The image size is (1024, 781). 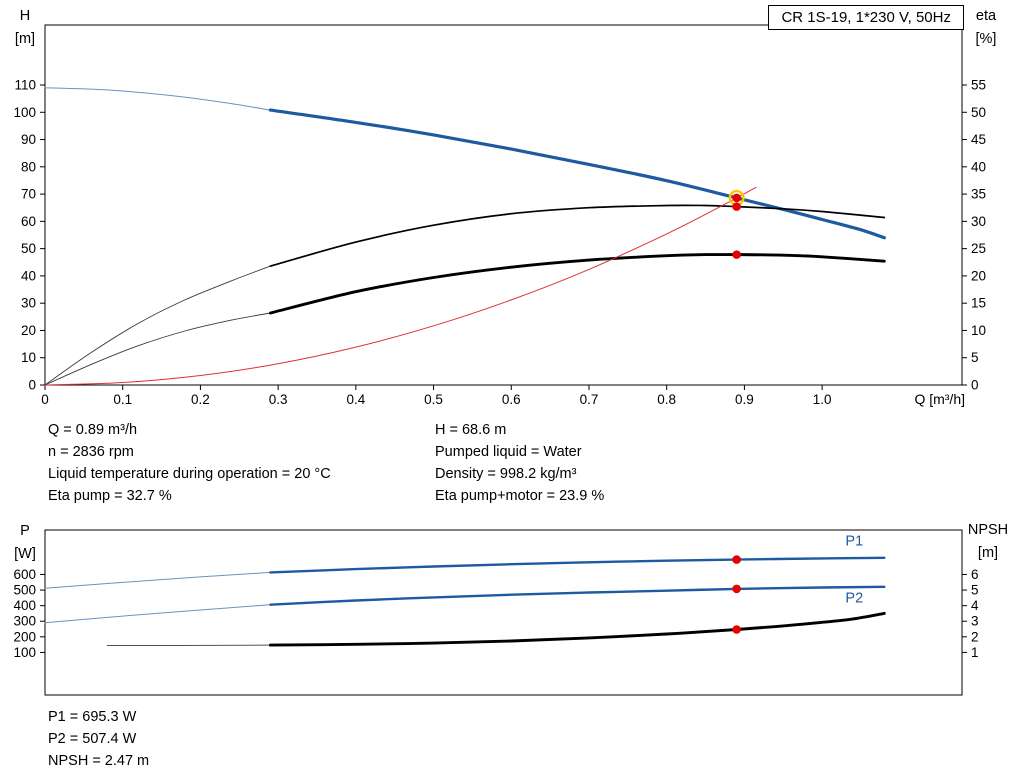 What do you see at coordinates (25, 531) in the screenshot?
I see `left-axis-title: P` at bounding box center [25, 531].